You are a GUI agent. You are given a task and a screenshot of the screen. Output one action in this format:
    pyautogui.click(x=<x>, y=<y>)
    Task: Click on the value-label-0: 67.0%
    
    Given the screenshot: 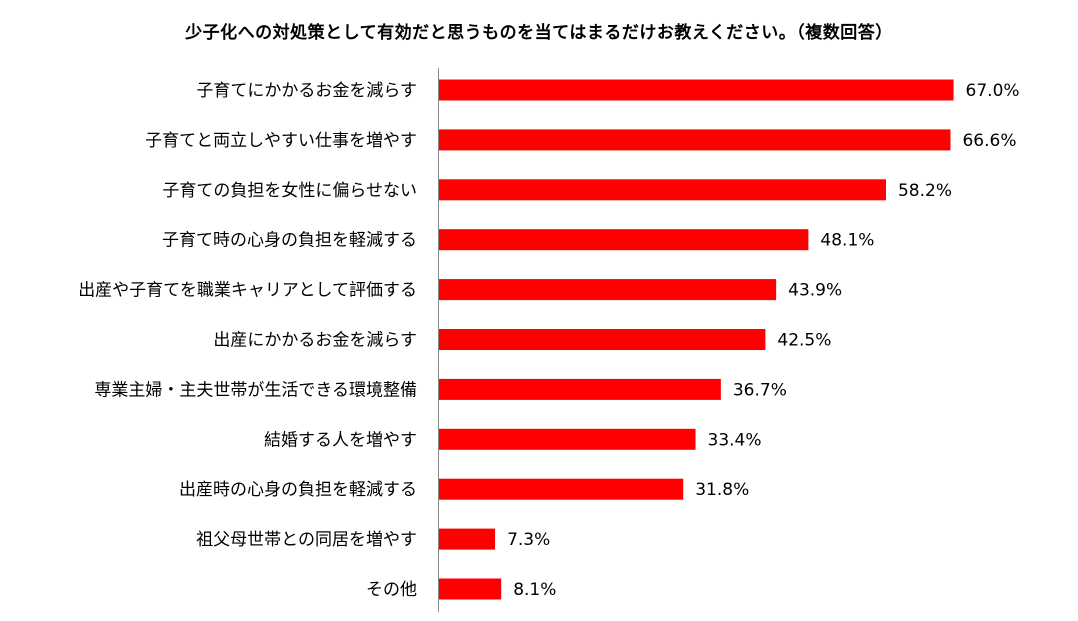 What is the action you would take?
    pyautogui.click(x=993, y=91)
    